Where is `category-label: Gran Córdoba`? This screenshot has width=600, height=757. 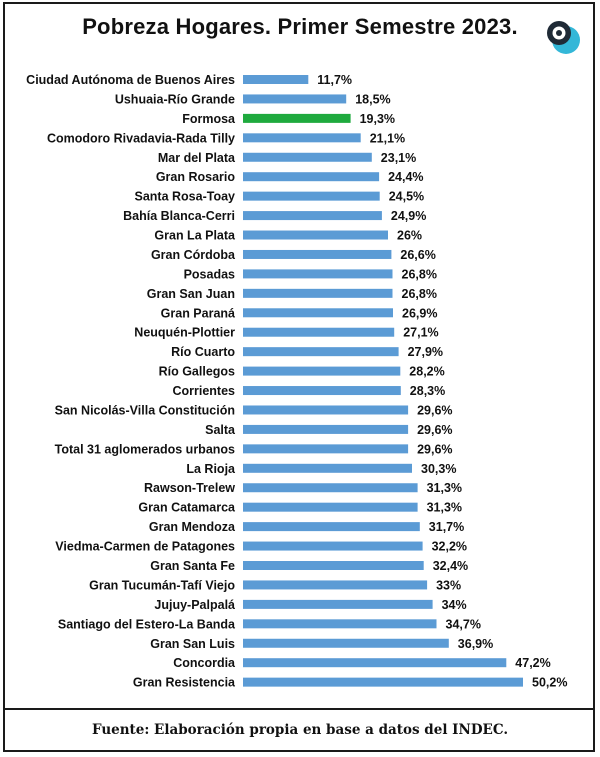 category-label: Gran Córdoba is located at coordinates (193, 255).